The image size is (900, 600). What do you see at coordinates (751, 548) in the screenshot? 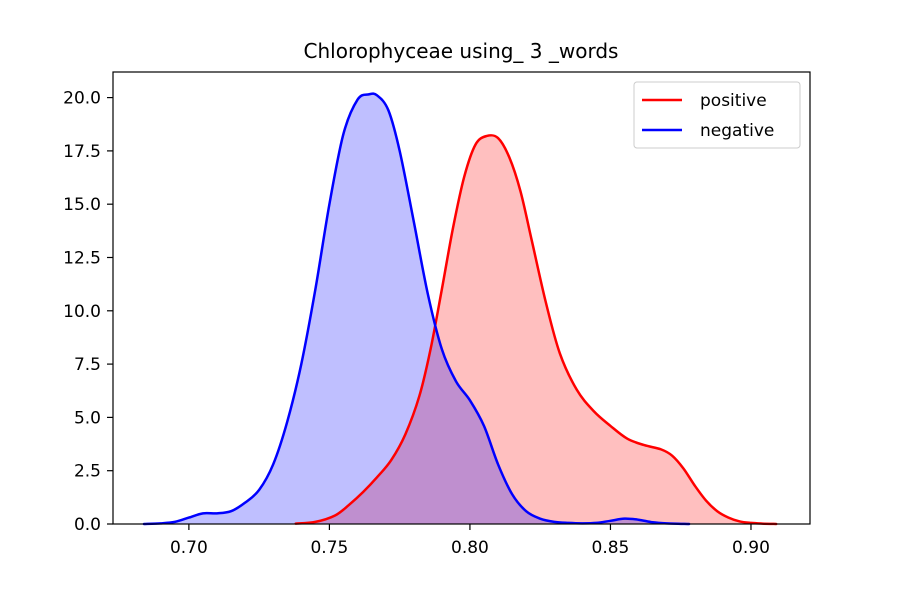
I see `x-tick-label: 0.90` at bounding box center [751, 548].